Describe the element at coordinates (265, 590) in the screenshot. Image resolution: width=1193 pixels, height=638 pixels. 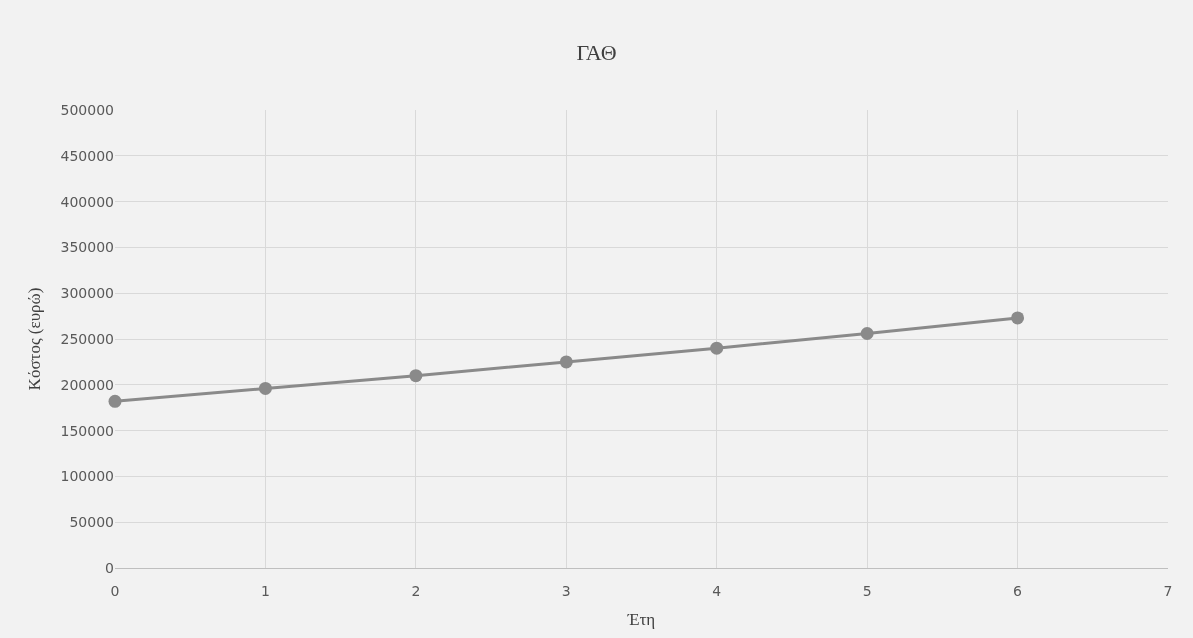
I see `x-tick-label: 1` at that location.